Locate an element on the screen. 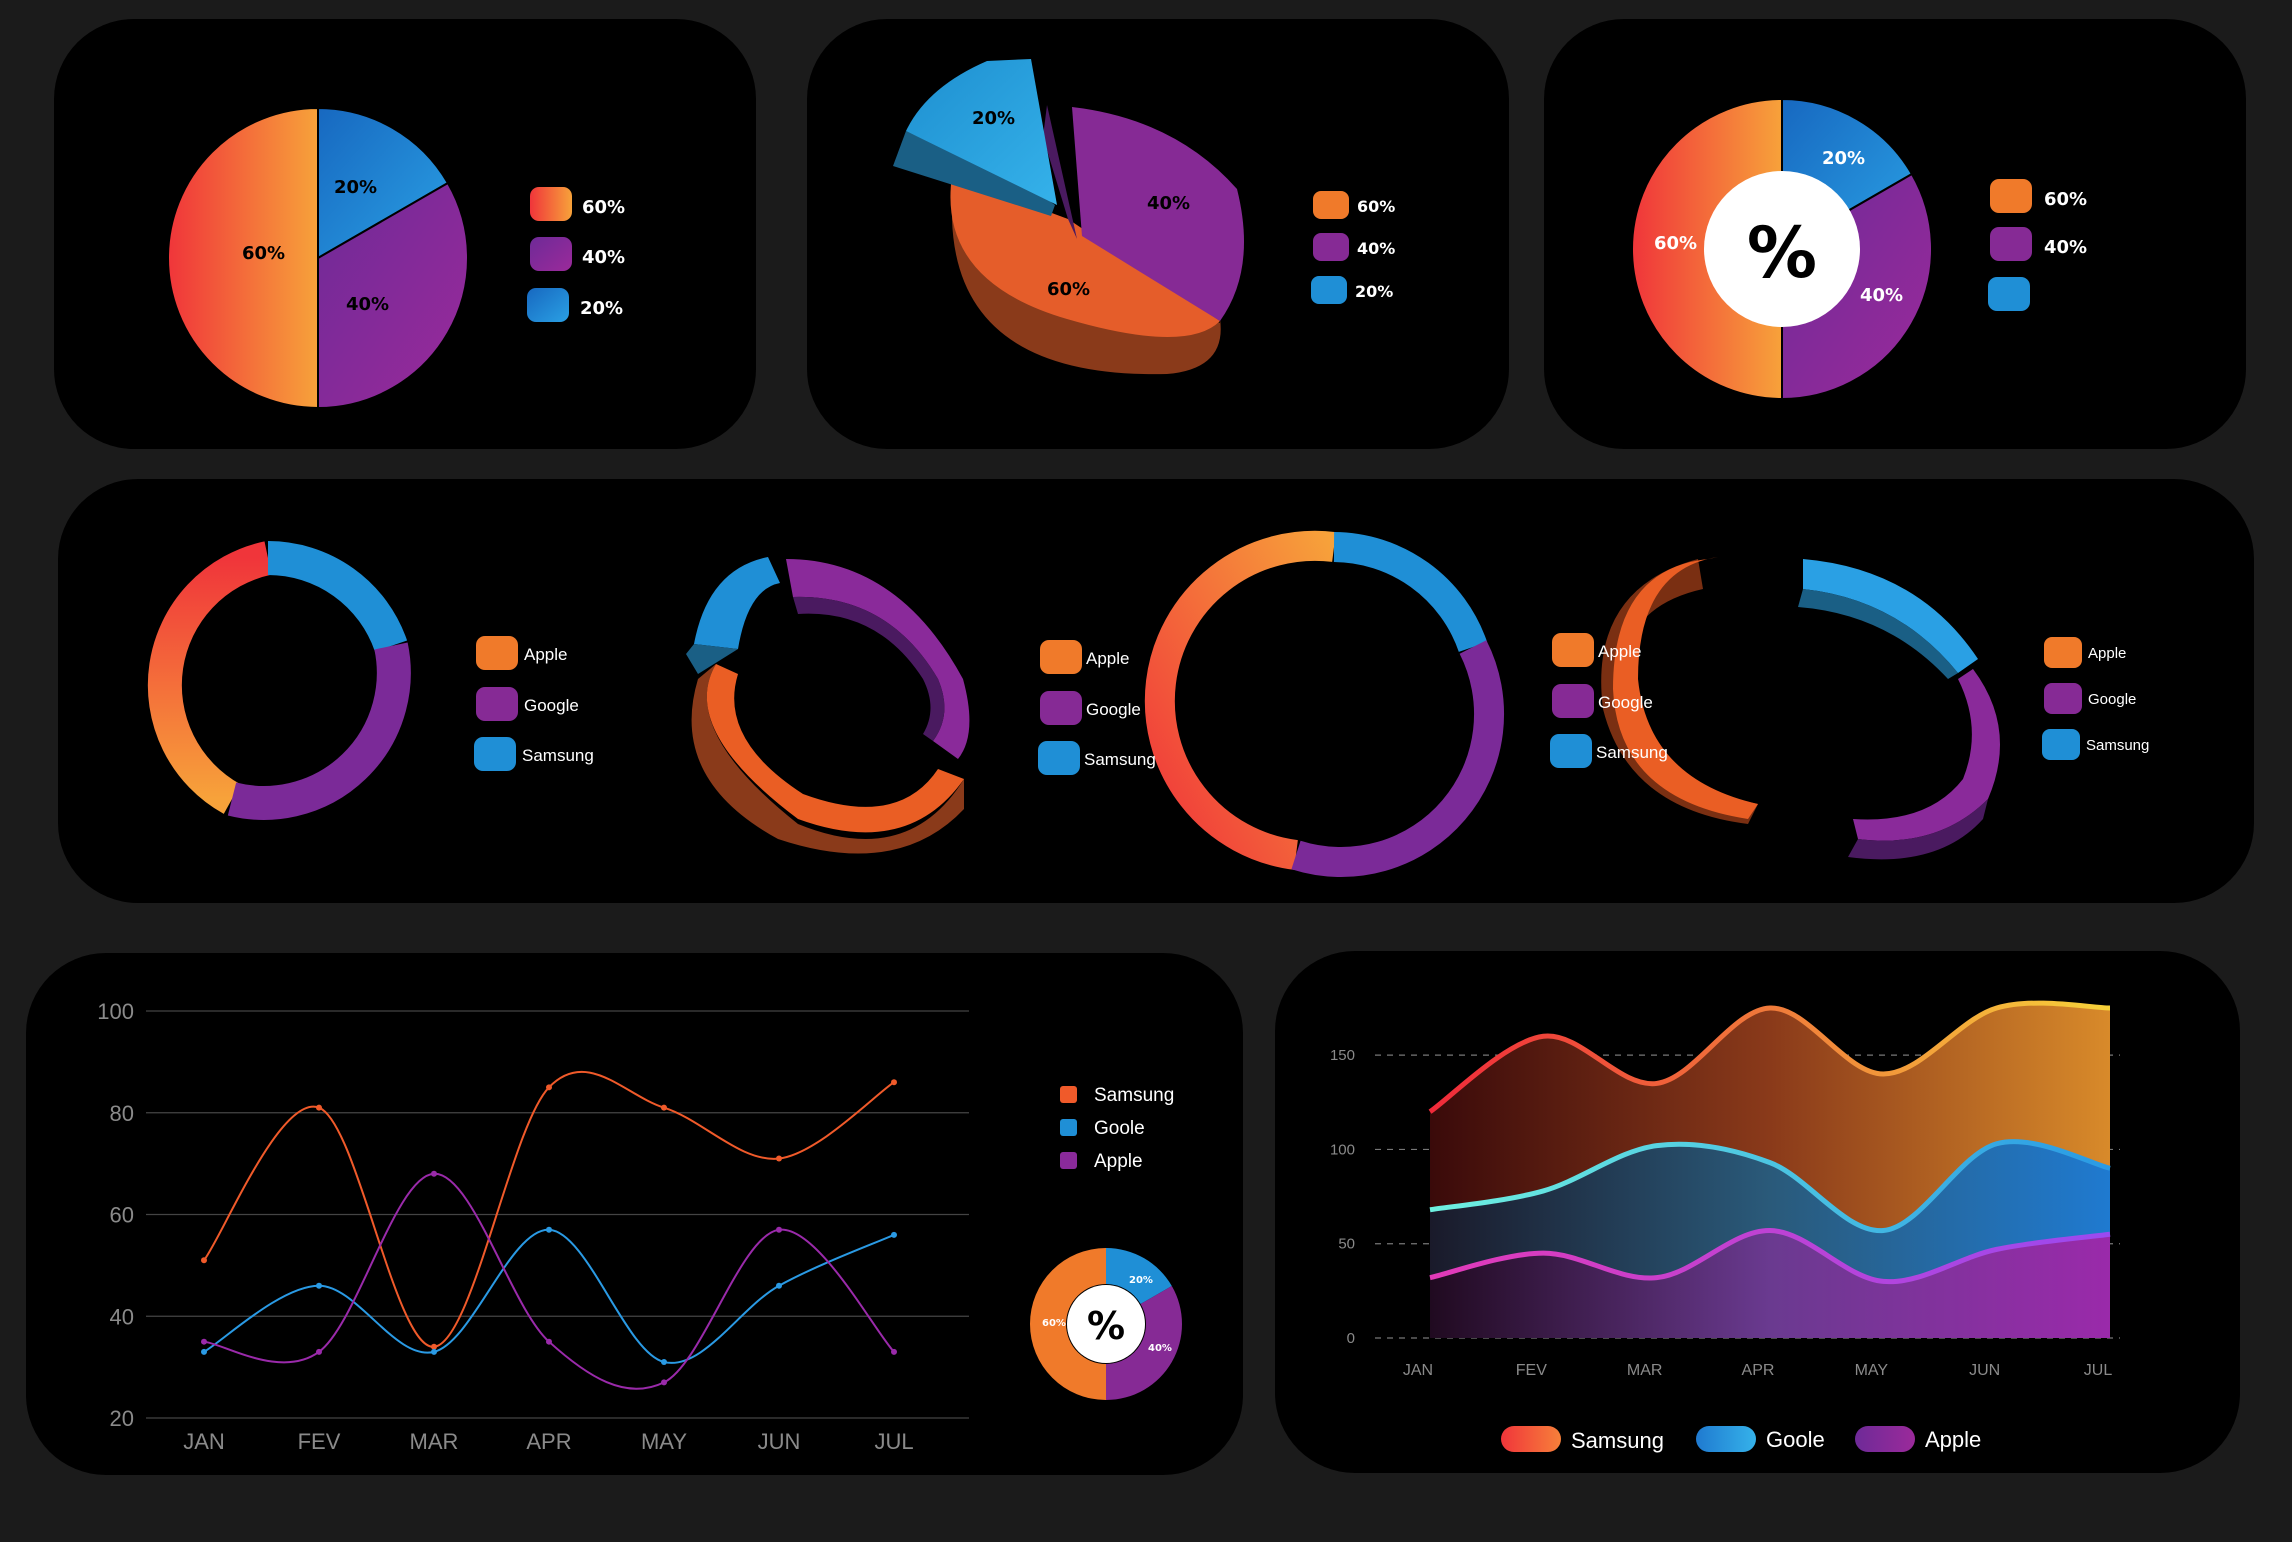 This screenshot has width=2292, height=1542. ring1-segment-purple is located at coordinates (319, 731).